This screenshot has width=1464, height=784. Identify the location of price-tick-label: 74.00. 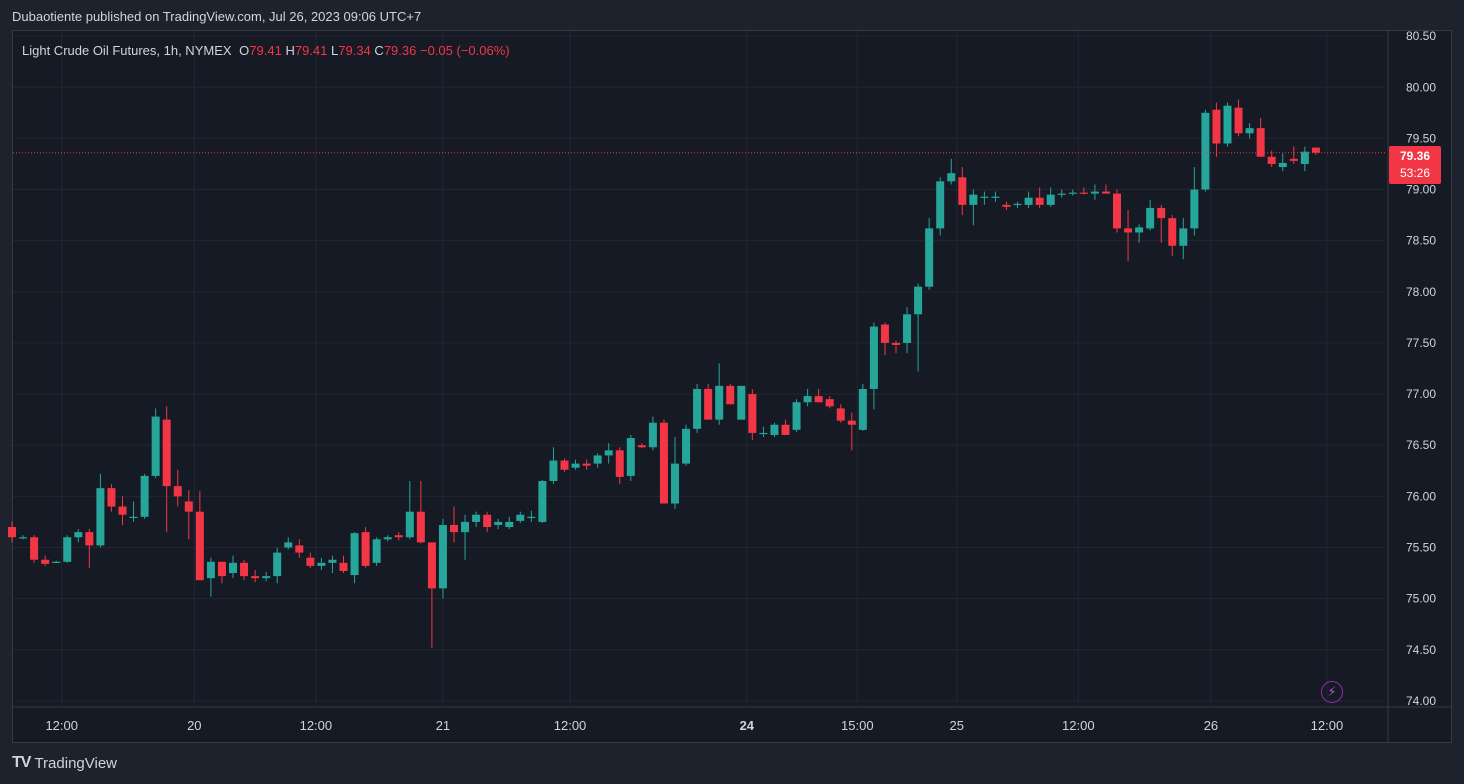
(1421, 701).